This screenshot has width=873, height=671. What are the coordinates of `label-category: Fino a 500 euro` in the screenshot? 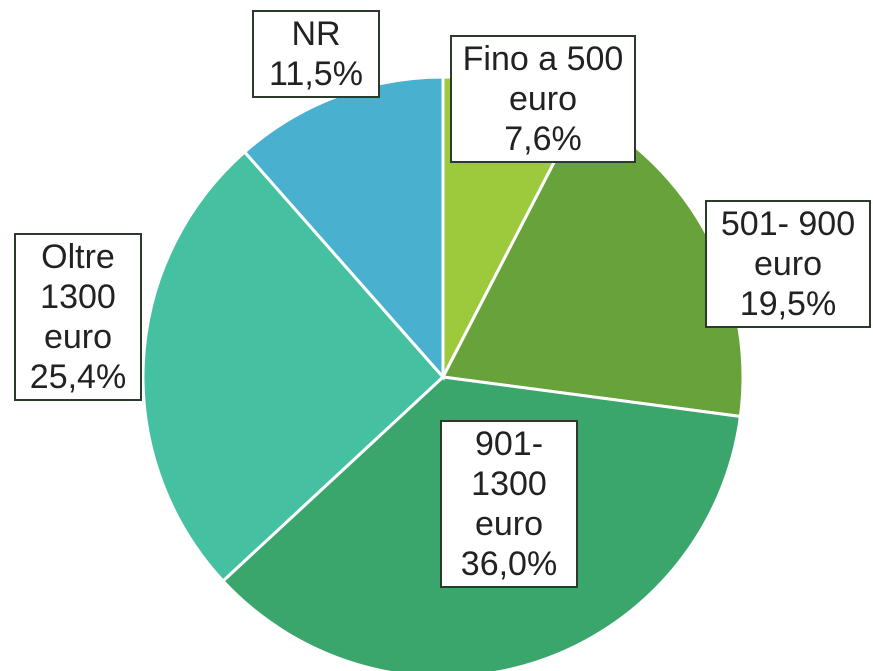 It's located at (543, 79).